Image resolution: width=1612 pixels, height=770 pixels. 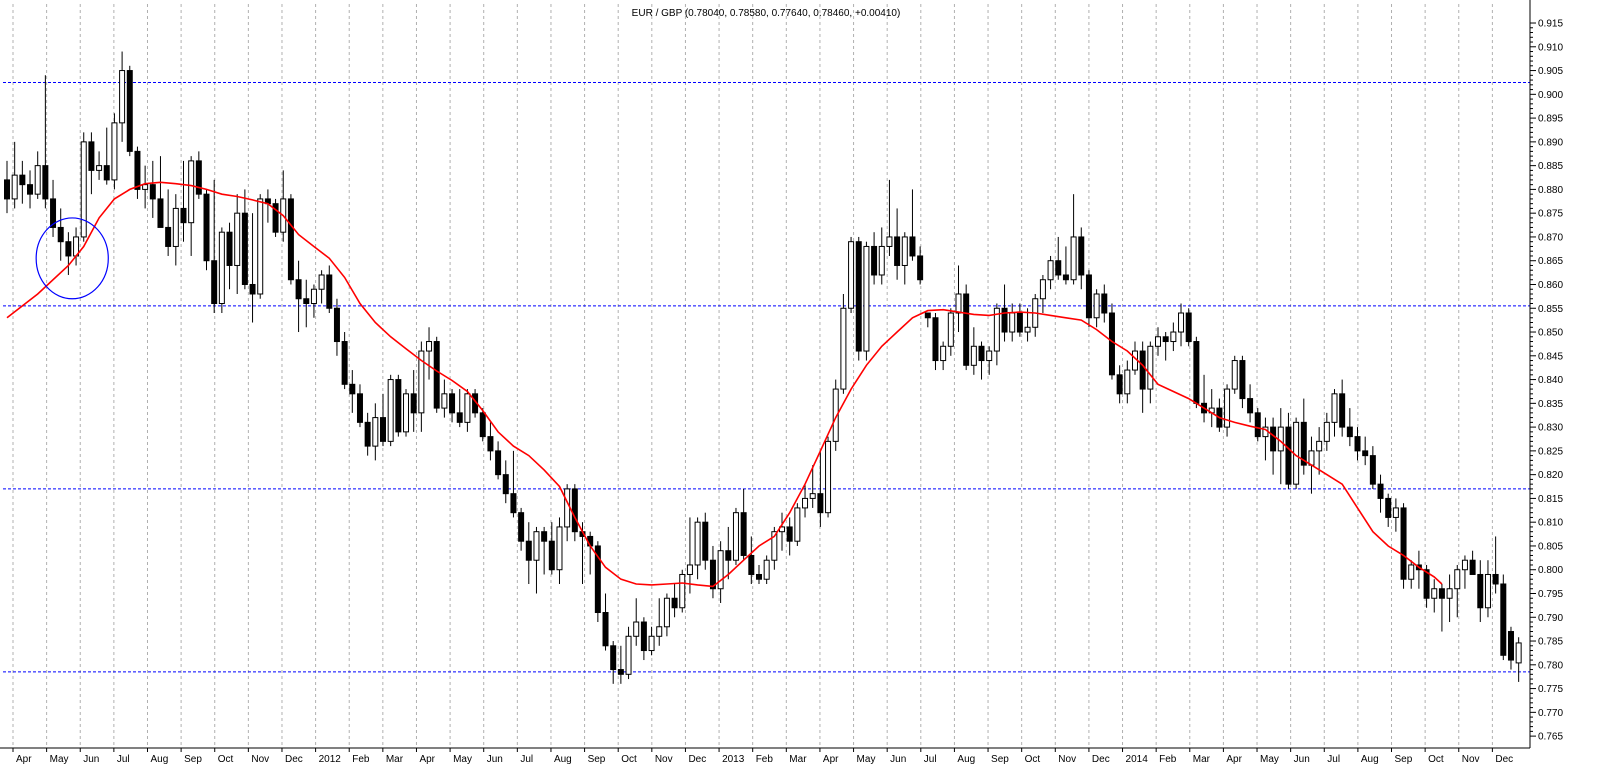 What do you see at coordinates (1550, 451) in the screenshot?
I see `y-tick-label: 0.825` at bounding box center [1550, 451].